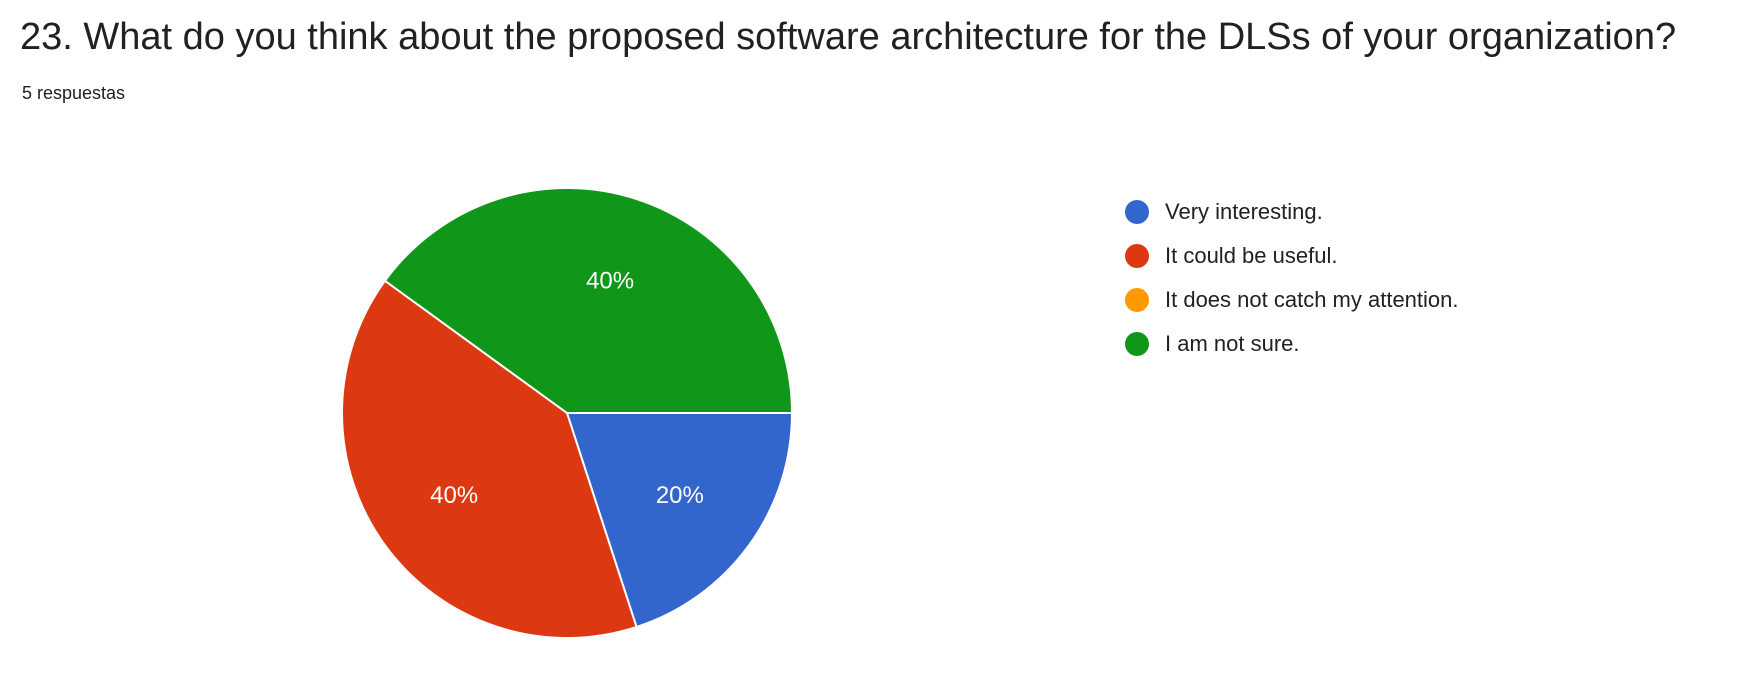  What do you see at coordinates (588, 300) in the screenshot?
I see `pie-slice-i-am-not-sure` at bounding box center [588, 300].